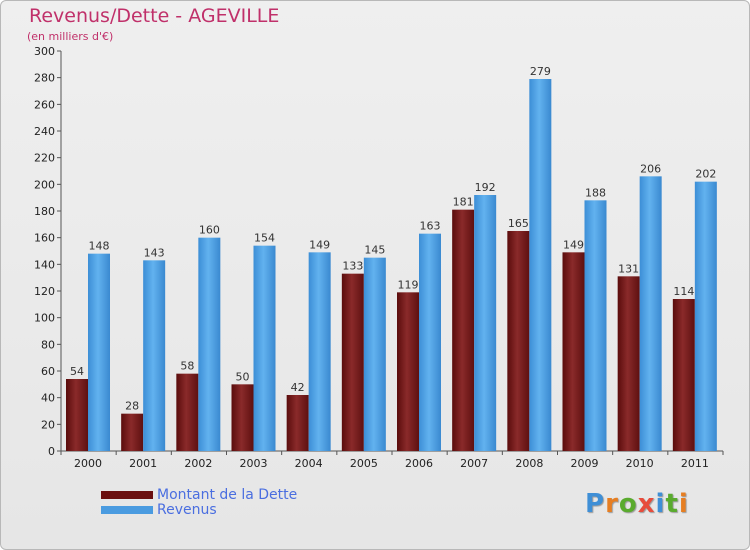  I want to click on x-tick-label: 2007, so click(474, 463).